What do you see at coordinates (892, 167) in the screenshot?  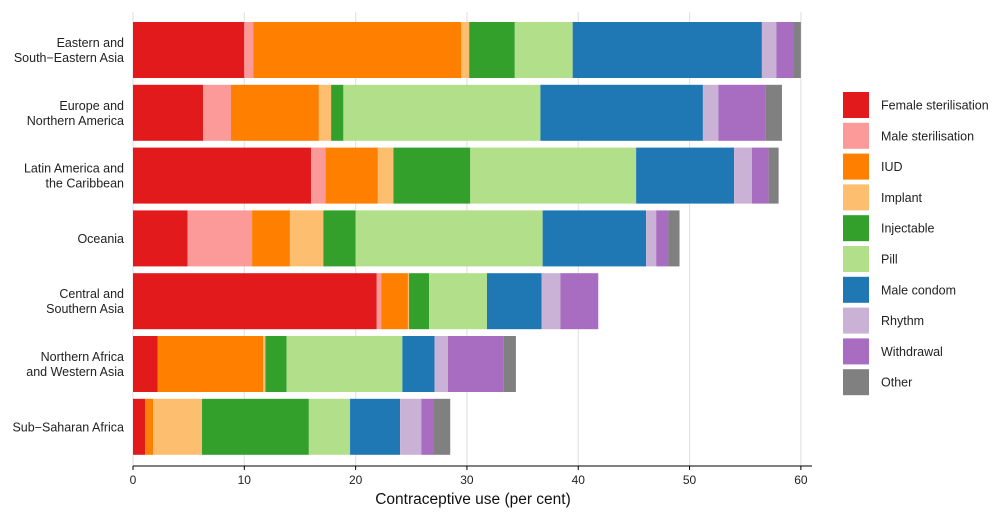 I see `legend-label: IUD` at bounding box center [892, 167].